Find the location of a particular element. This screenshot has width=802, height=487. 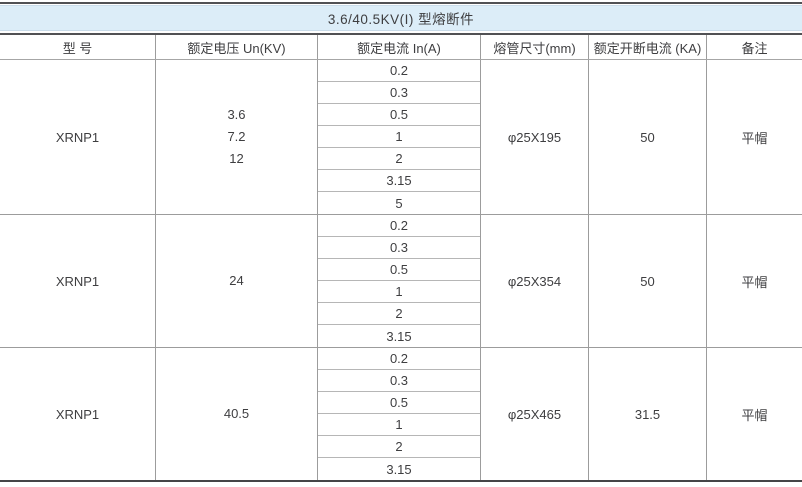

table-title: 3.6/40.5KV(I) 型熔断件 is located at coordinates (401, 19).